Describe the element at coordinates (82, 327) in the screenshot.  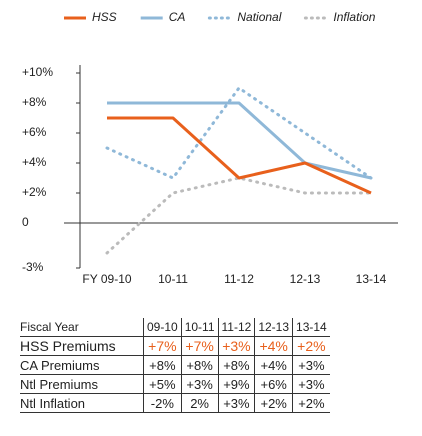
I see `table-cell: Fiscal Year` at that location.